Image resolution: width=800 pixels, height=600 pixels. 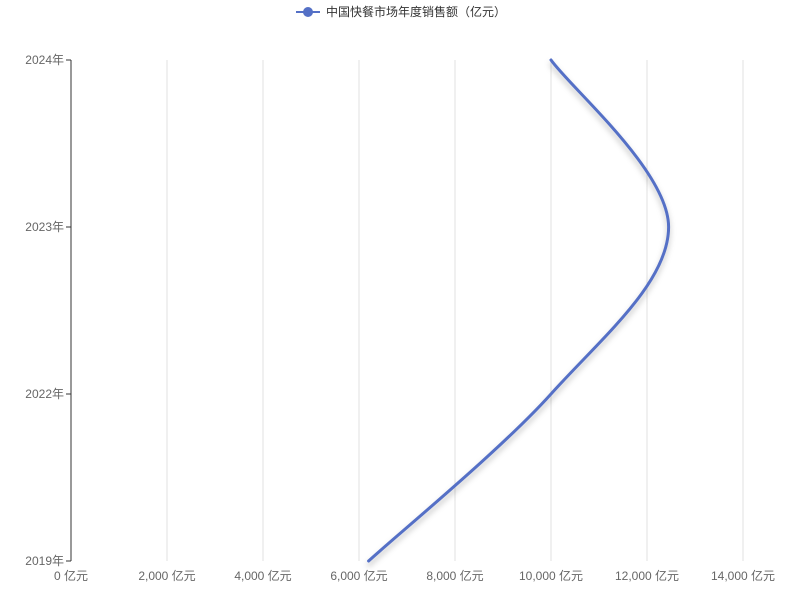 I want to click on x-tick-label: 2,000 亿元, so click(x=166, y=575).